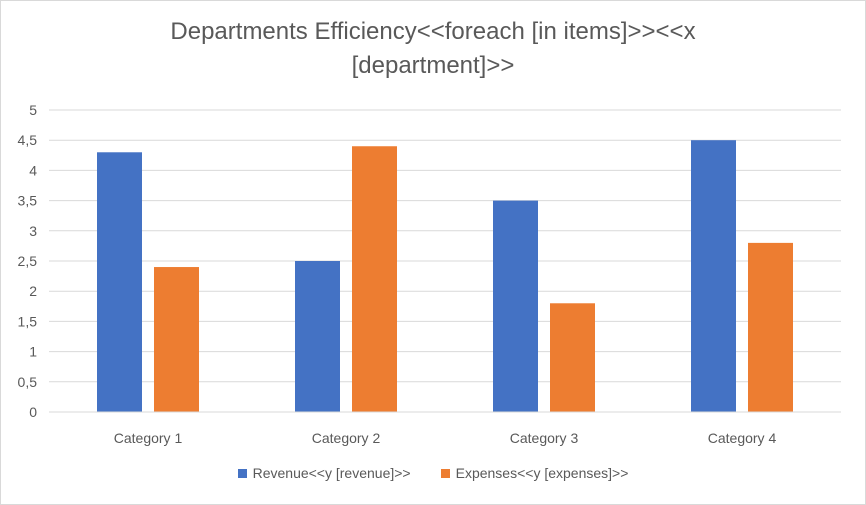 The image size is (866, 505). I want to click on y-tick-label: 5, so click(33, 110).